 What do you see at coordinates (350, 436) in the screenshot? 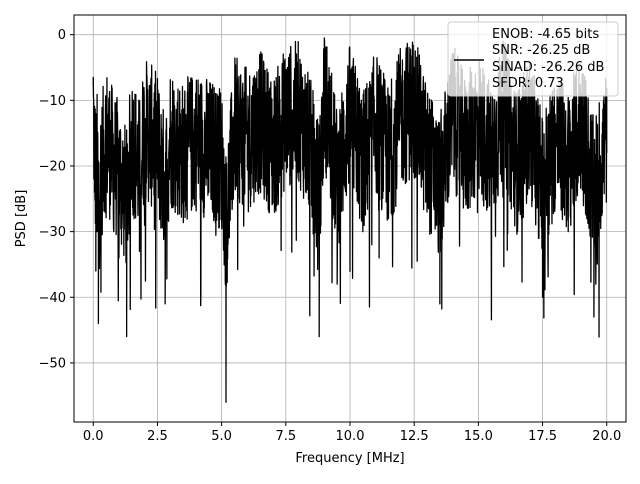
I see `x-tick-label: 10.0` at bounding box center [350, 436].